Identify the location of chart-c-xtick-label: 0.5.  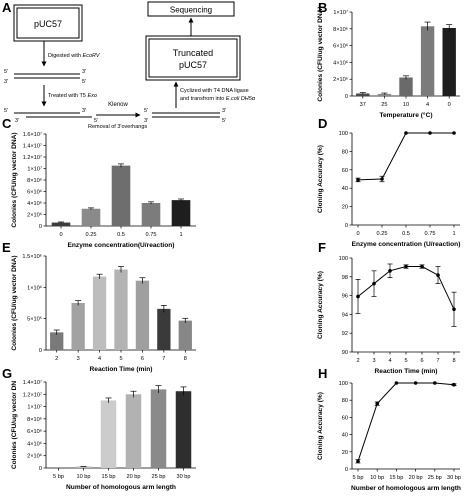
(121, 235).